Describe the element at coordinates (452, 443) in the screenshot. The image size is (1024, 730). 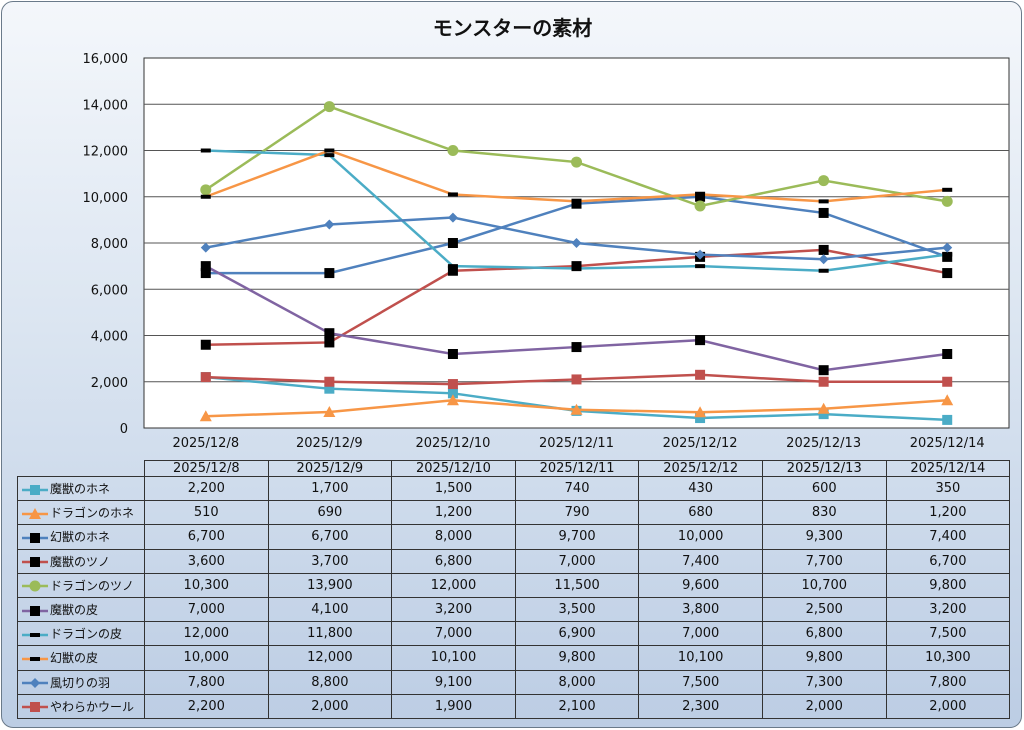
I see `x-tick-label: 2025/12/10` at that location.